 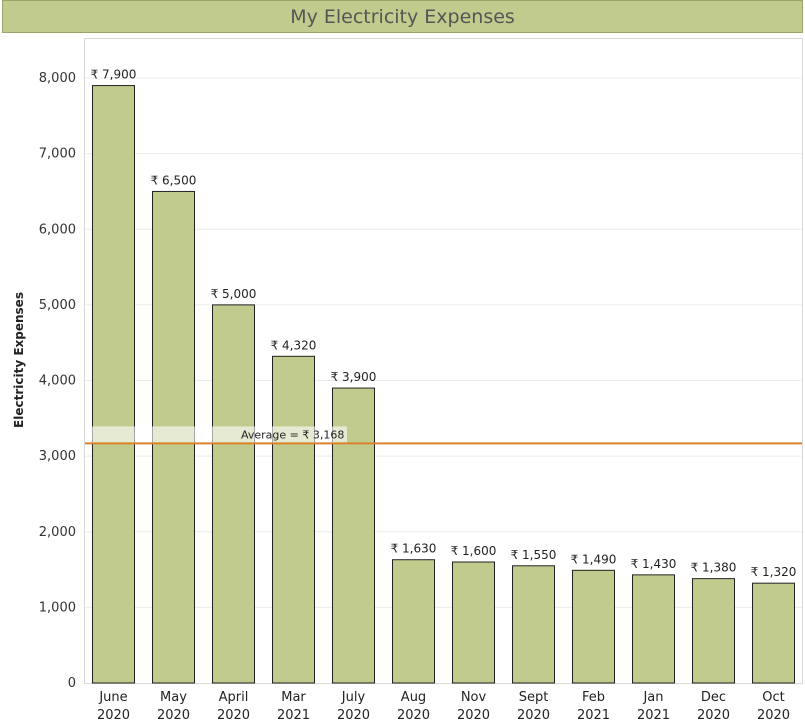 What do you see at coordinates (72, 683) in the screenshot?
I see `y-tick-label: 0` at bounding box center [72, 683].